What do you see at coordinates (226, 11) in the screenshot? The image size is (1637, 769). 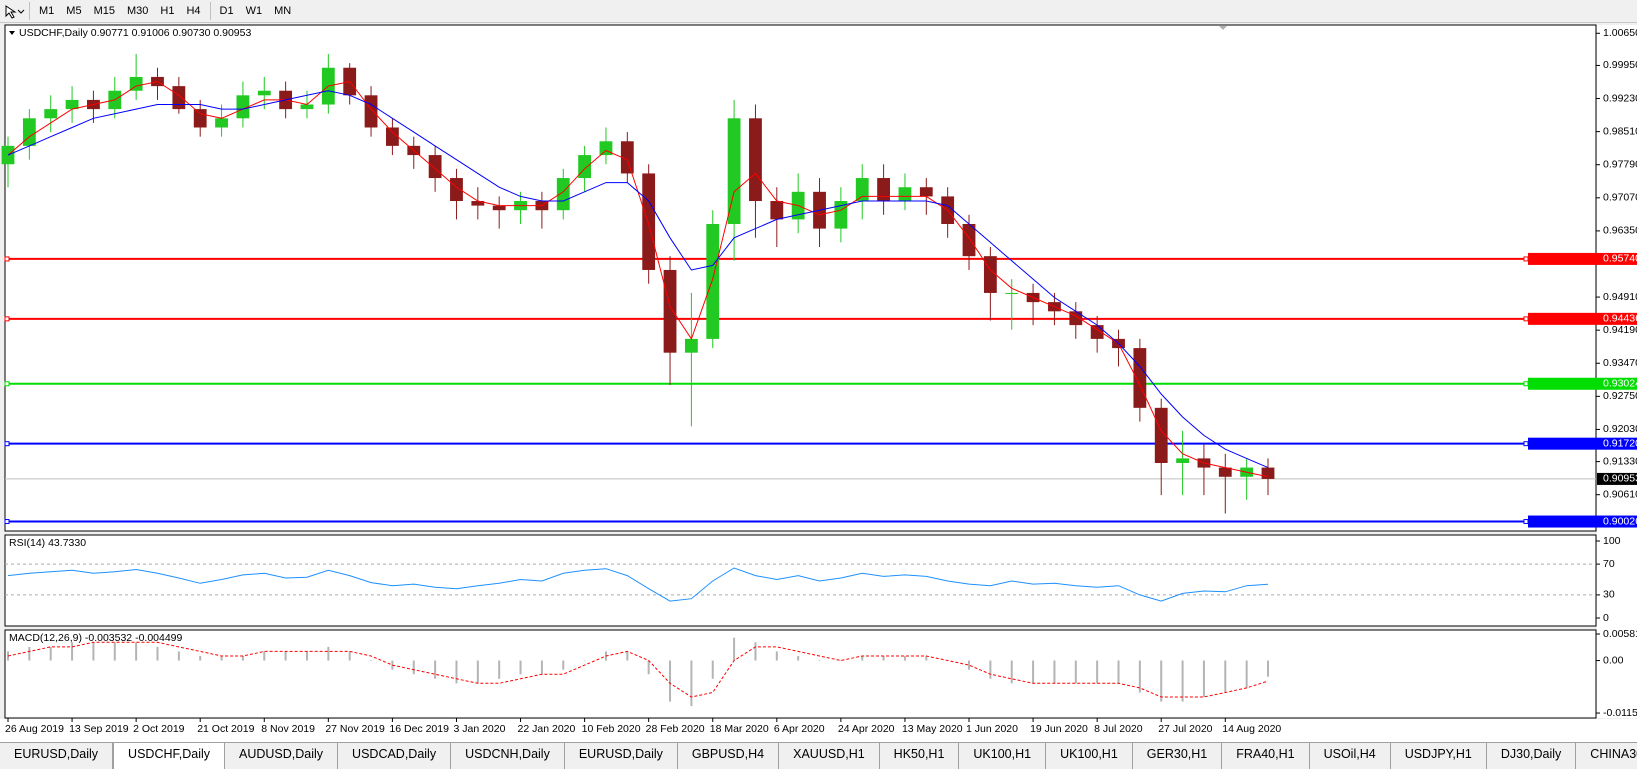 I see `timeframe-button: D1` at bounding box center [226, 11].